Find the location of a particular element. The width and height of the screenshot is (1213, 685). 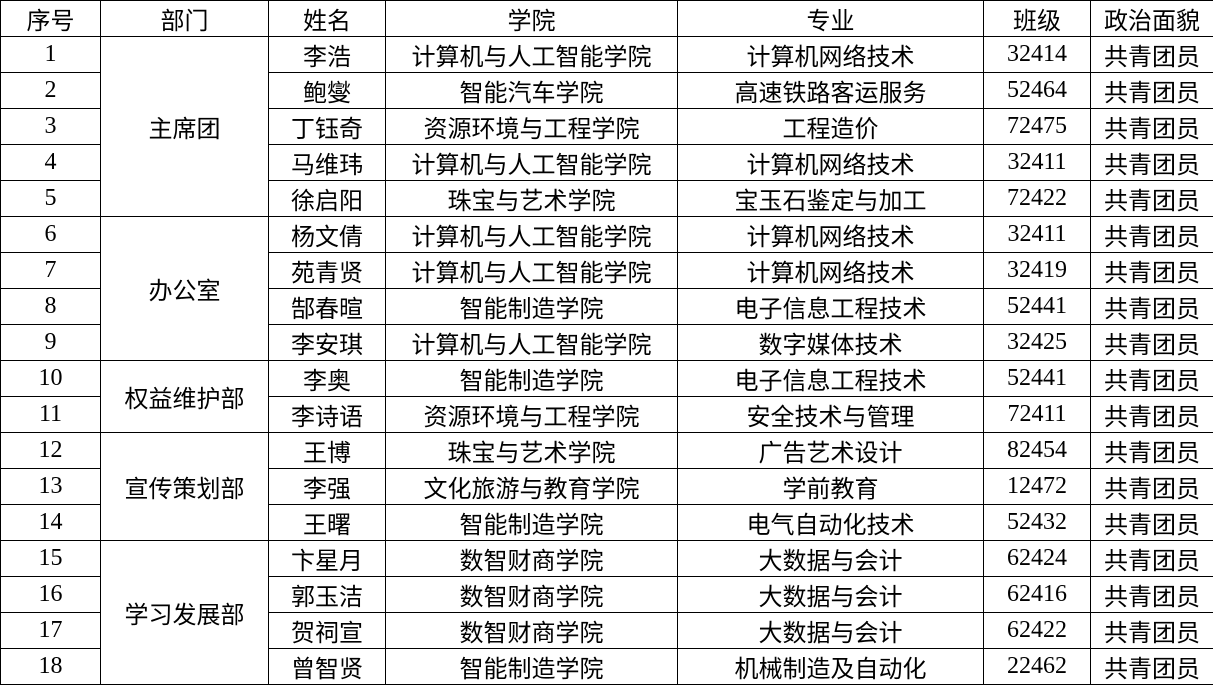

class-cell: 52441 is located at coordinates (1037, 379).